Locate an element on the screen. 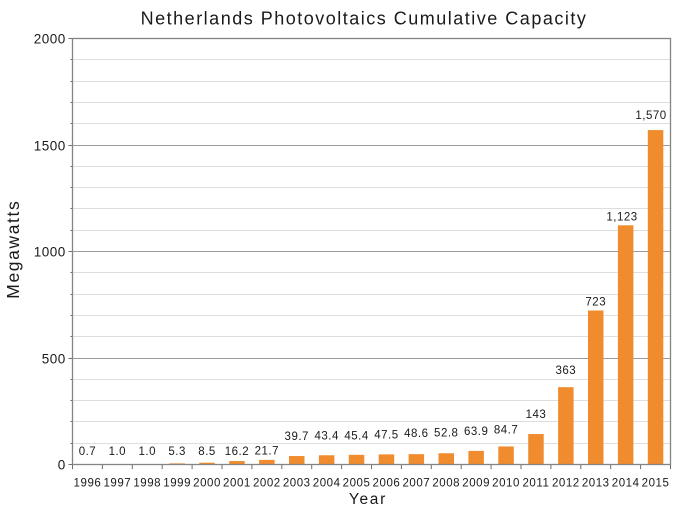 The image size is (683, 512). svg-text: 1997 is located at coordinates (117, 484).